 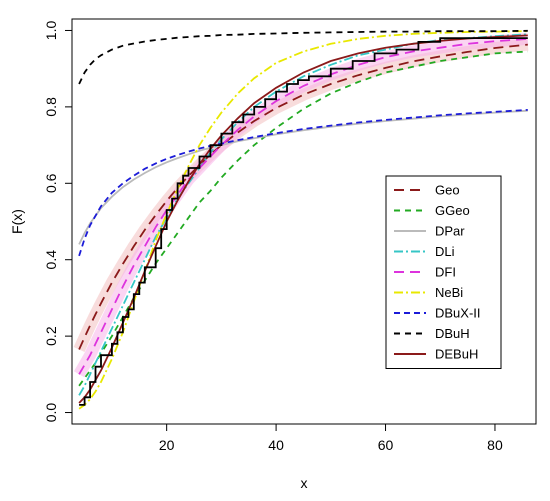 What do you see at coordinates (445, 251) in the screenshot?
I see `legend-label-dli: DLi` at bounding box center [445, 251].